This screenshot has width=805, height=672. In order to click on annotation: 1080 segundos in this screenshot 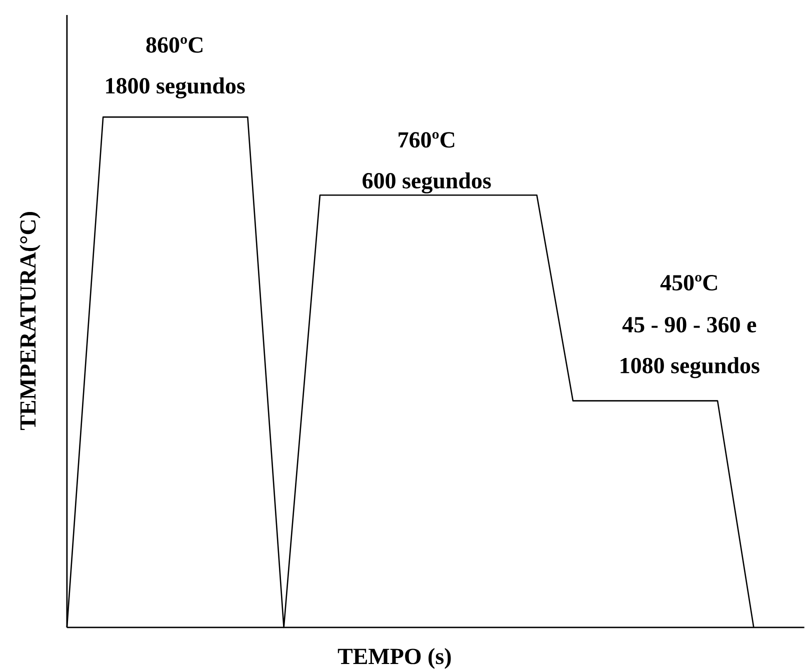, I will do `click(690, 367)`.